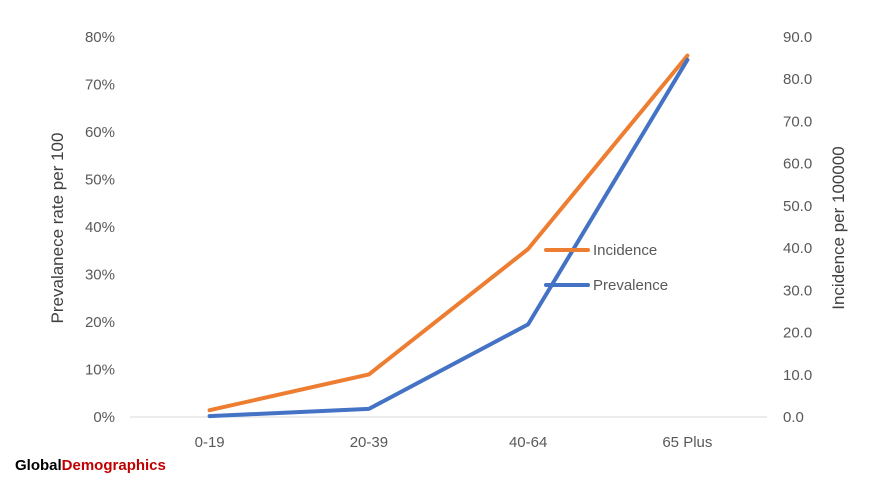  Describe the element at coordinates (797, 121) in the screenshot. I see `right-tick-label: 70.0` at that location.